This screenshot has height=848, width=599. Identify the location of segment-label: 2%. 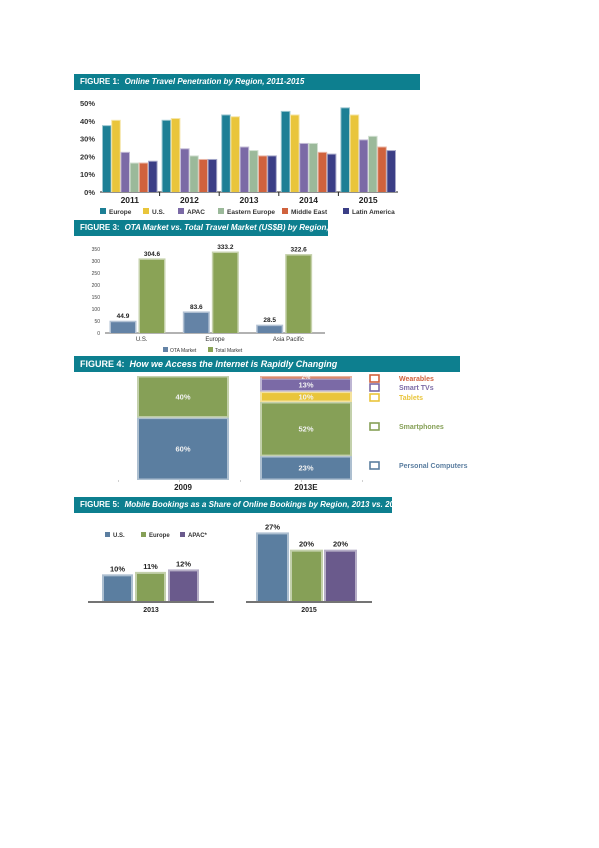
(306, 378).